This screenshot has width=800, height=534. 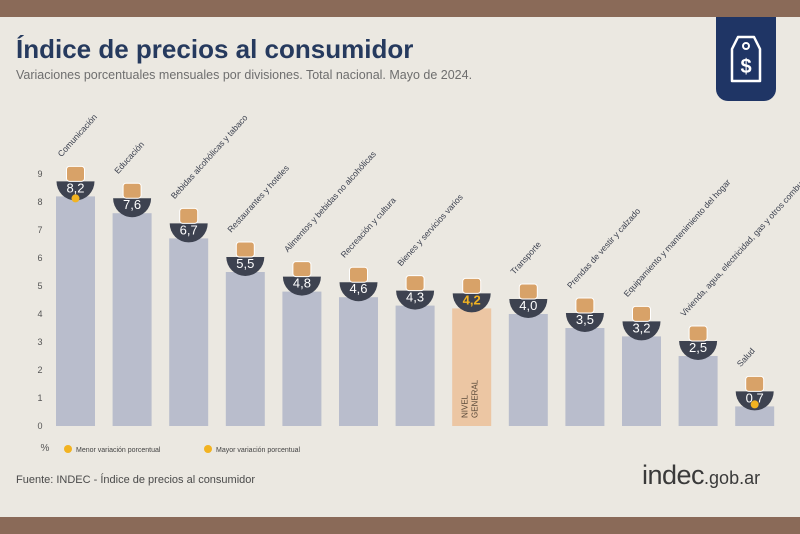 What do you see at coordinates (400, 525) in the screenshot?
I see `bottom-frame-band` at bounding box center [400, 525].